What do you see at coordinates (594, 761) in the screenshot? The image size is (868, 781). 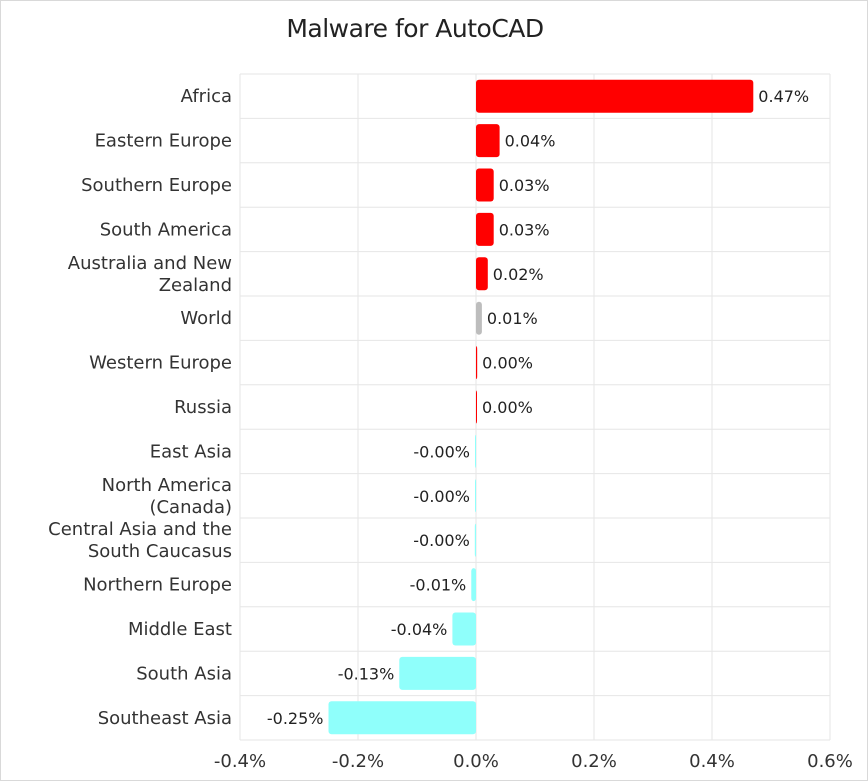 I see `x-tick-label: 0.2%` at bounding box center [594, 761].